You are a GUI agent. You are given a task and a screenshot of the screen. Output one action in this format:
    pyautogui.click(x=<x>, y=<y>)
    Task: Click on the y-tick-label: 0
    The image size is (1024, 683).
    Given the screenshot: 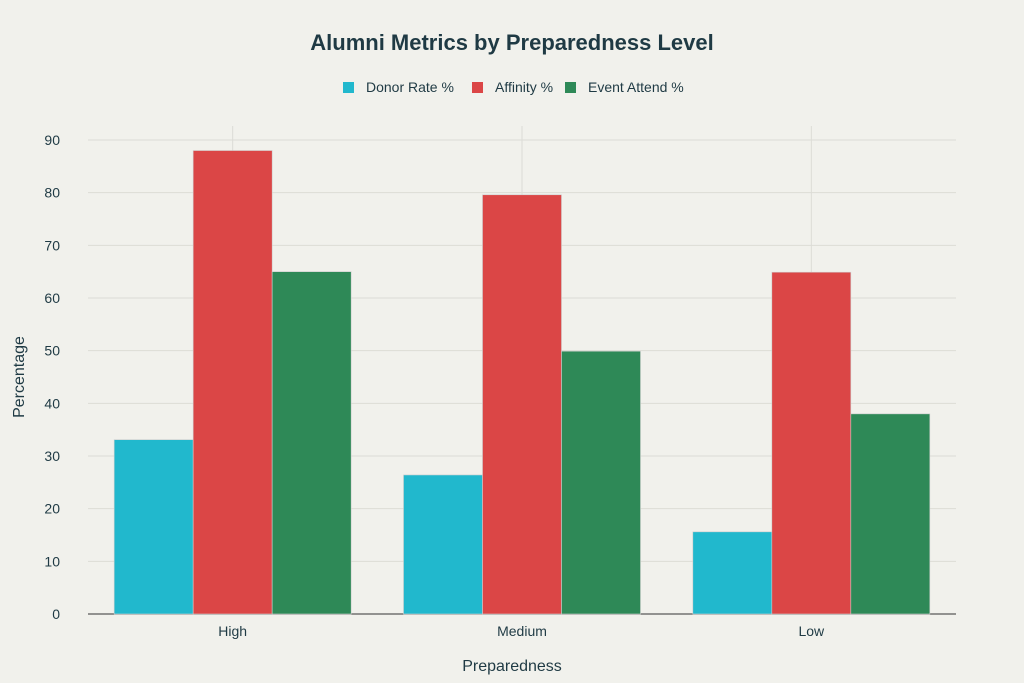 What is the action you would take?
    pyautogui.click(x=56, y=614)
    